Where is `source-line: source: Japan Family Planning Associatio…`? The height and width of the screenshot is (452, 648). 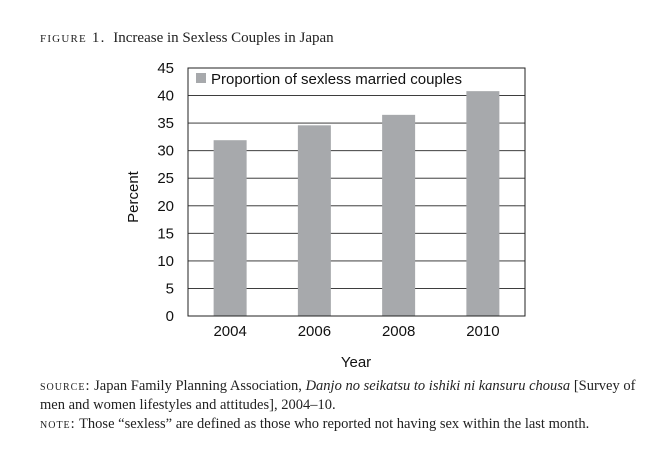
source-line: source: Japan Family Planning Associatio… is located at coordinates (340, 396).